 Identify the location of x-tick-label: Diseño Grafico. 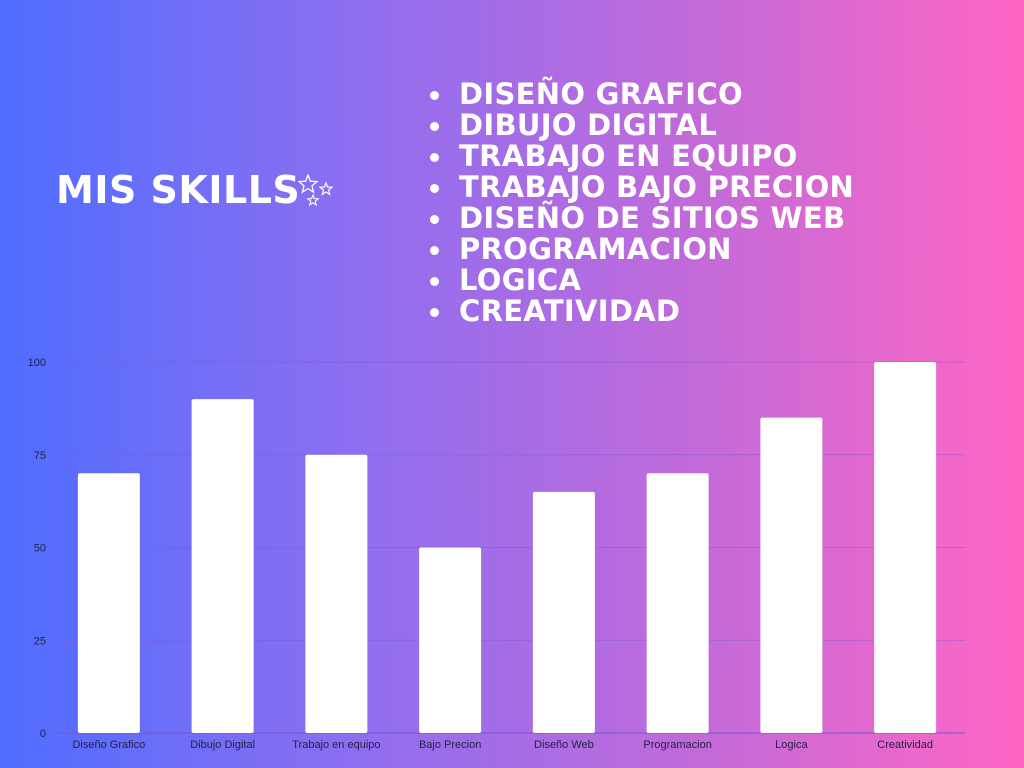
(108, 745).